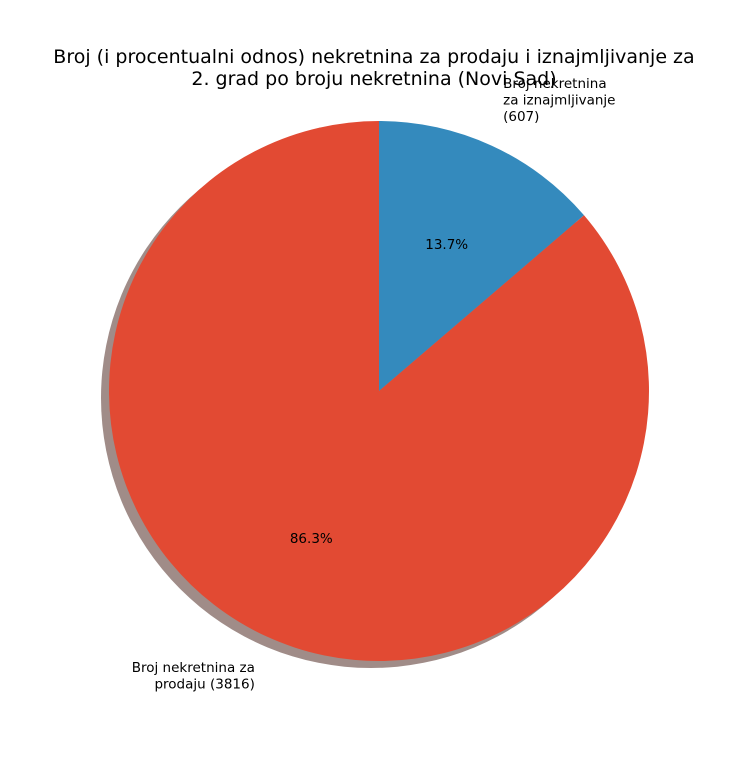 The width and height of the screenshot is (738, 775). What do you see at coordinates (373, 79) in the screenshot?
I see `chart-title-line-2: 2. grad po broju nekretnina (Novi Sad)` at bounding box center [373, 79].